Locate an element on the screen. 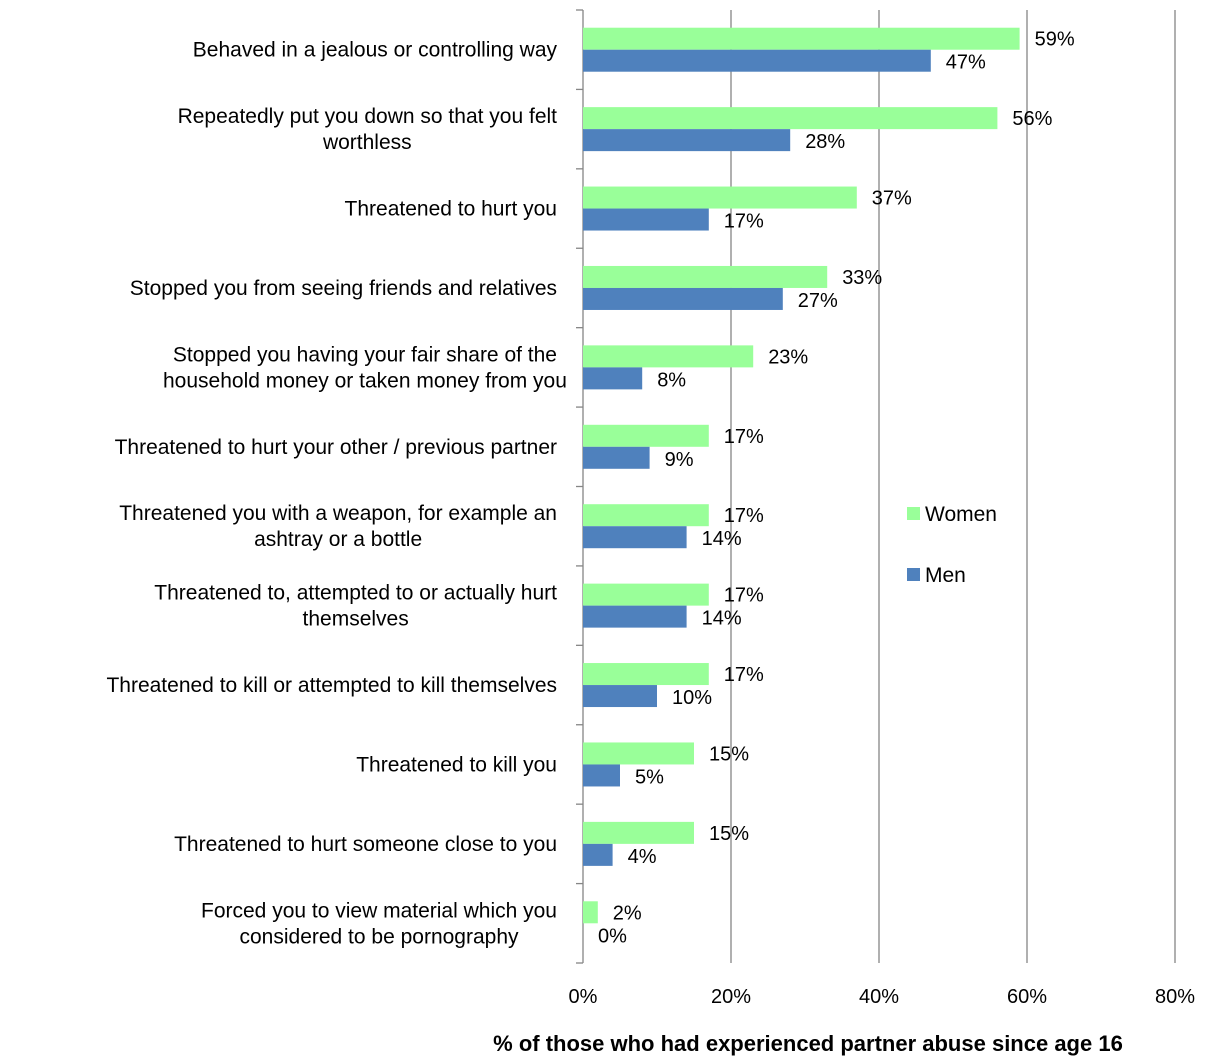 This screenshot has width=1213, height=1056. x-tick-labels: 0% 20% 40% 60% 80% is located at coordinates (882, 997).